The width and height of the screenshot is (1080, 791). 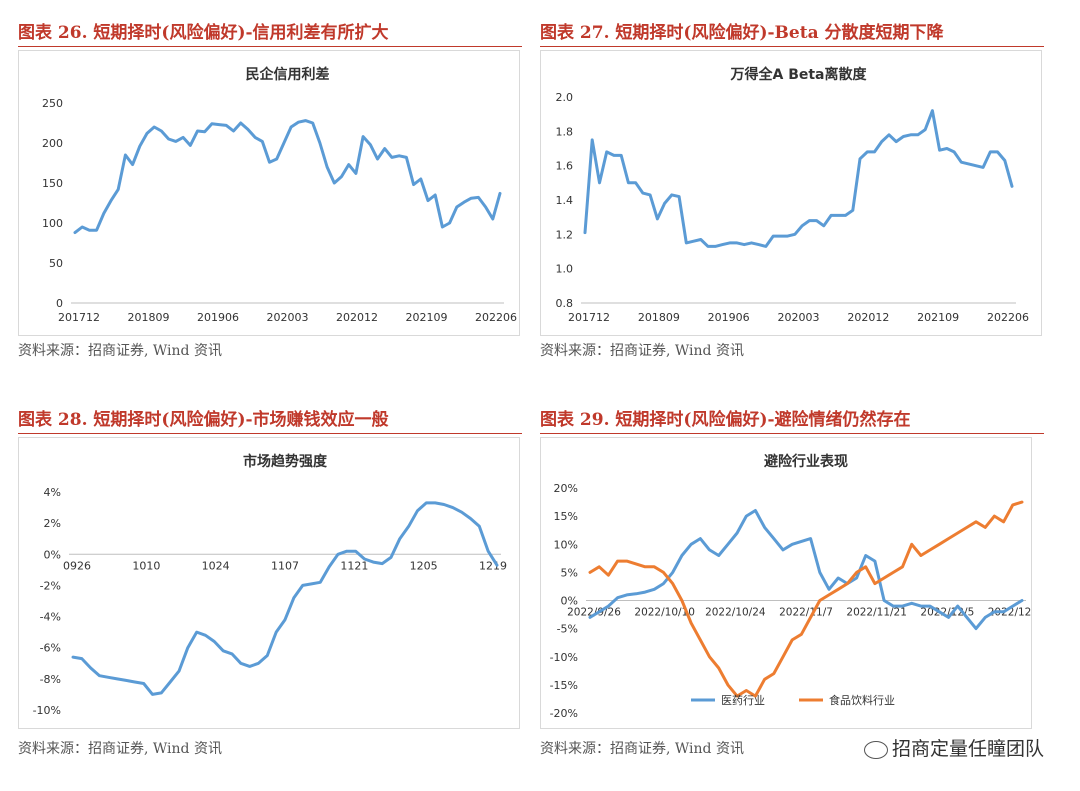 I want to click on chart2-x-tick-label: 1107, so click(x=285, y=565).